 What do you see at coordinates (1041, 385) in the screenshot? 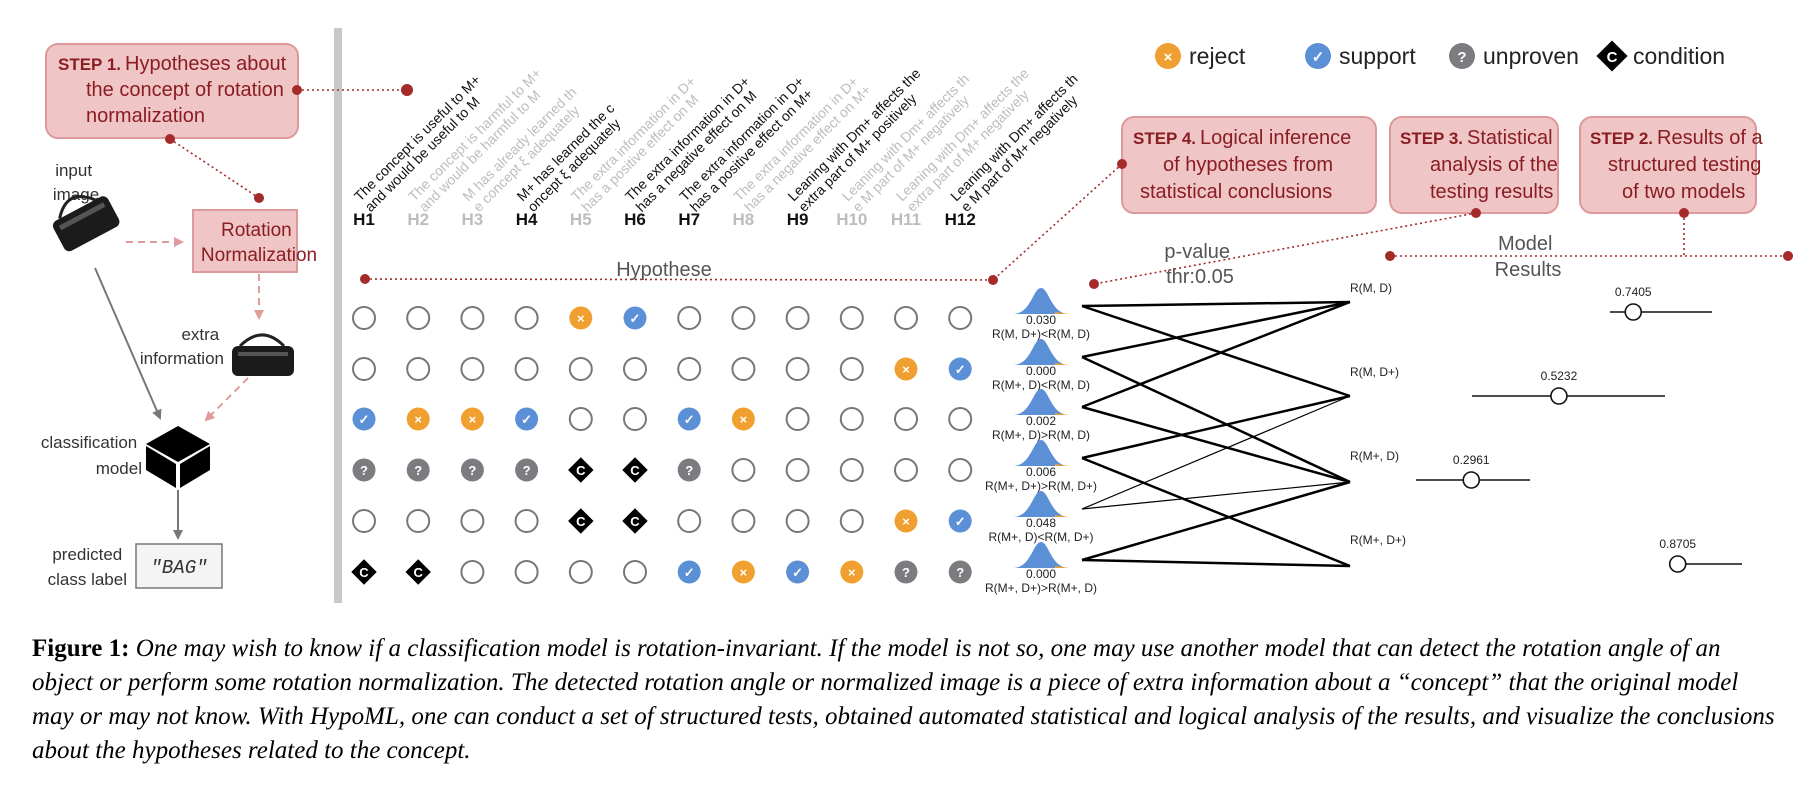
I see `test-label: R(M+, D)<R(M, D)` at bounding box center [1041, 385].